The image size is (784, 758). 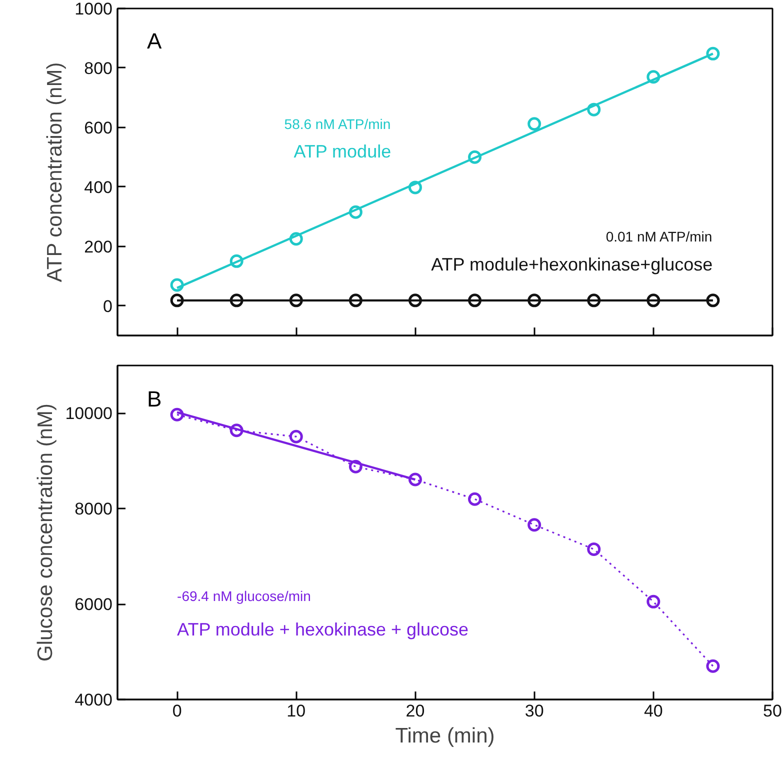 I want to click on annotation: A, so click(x=154, y=41).